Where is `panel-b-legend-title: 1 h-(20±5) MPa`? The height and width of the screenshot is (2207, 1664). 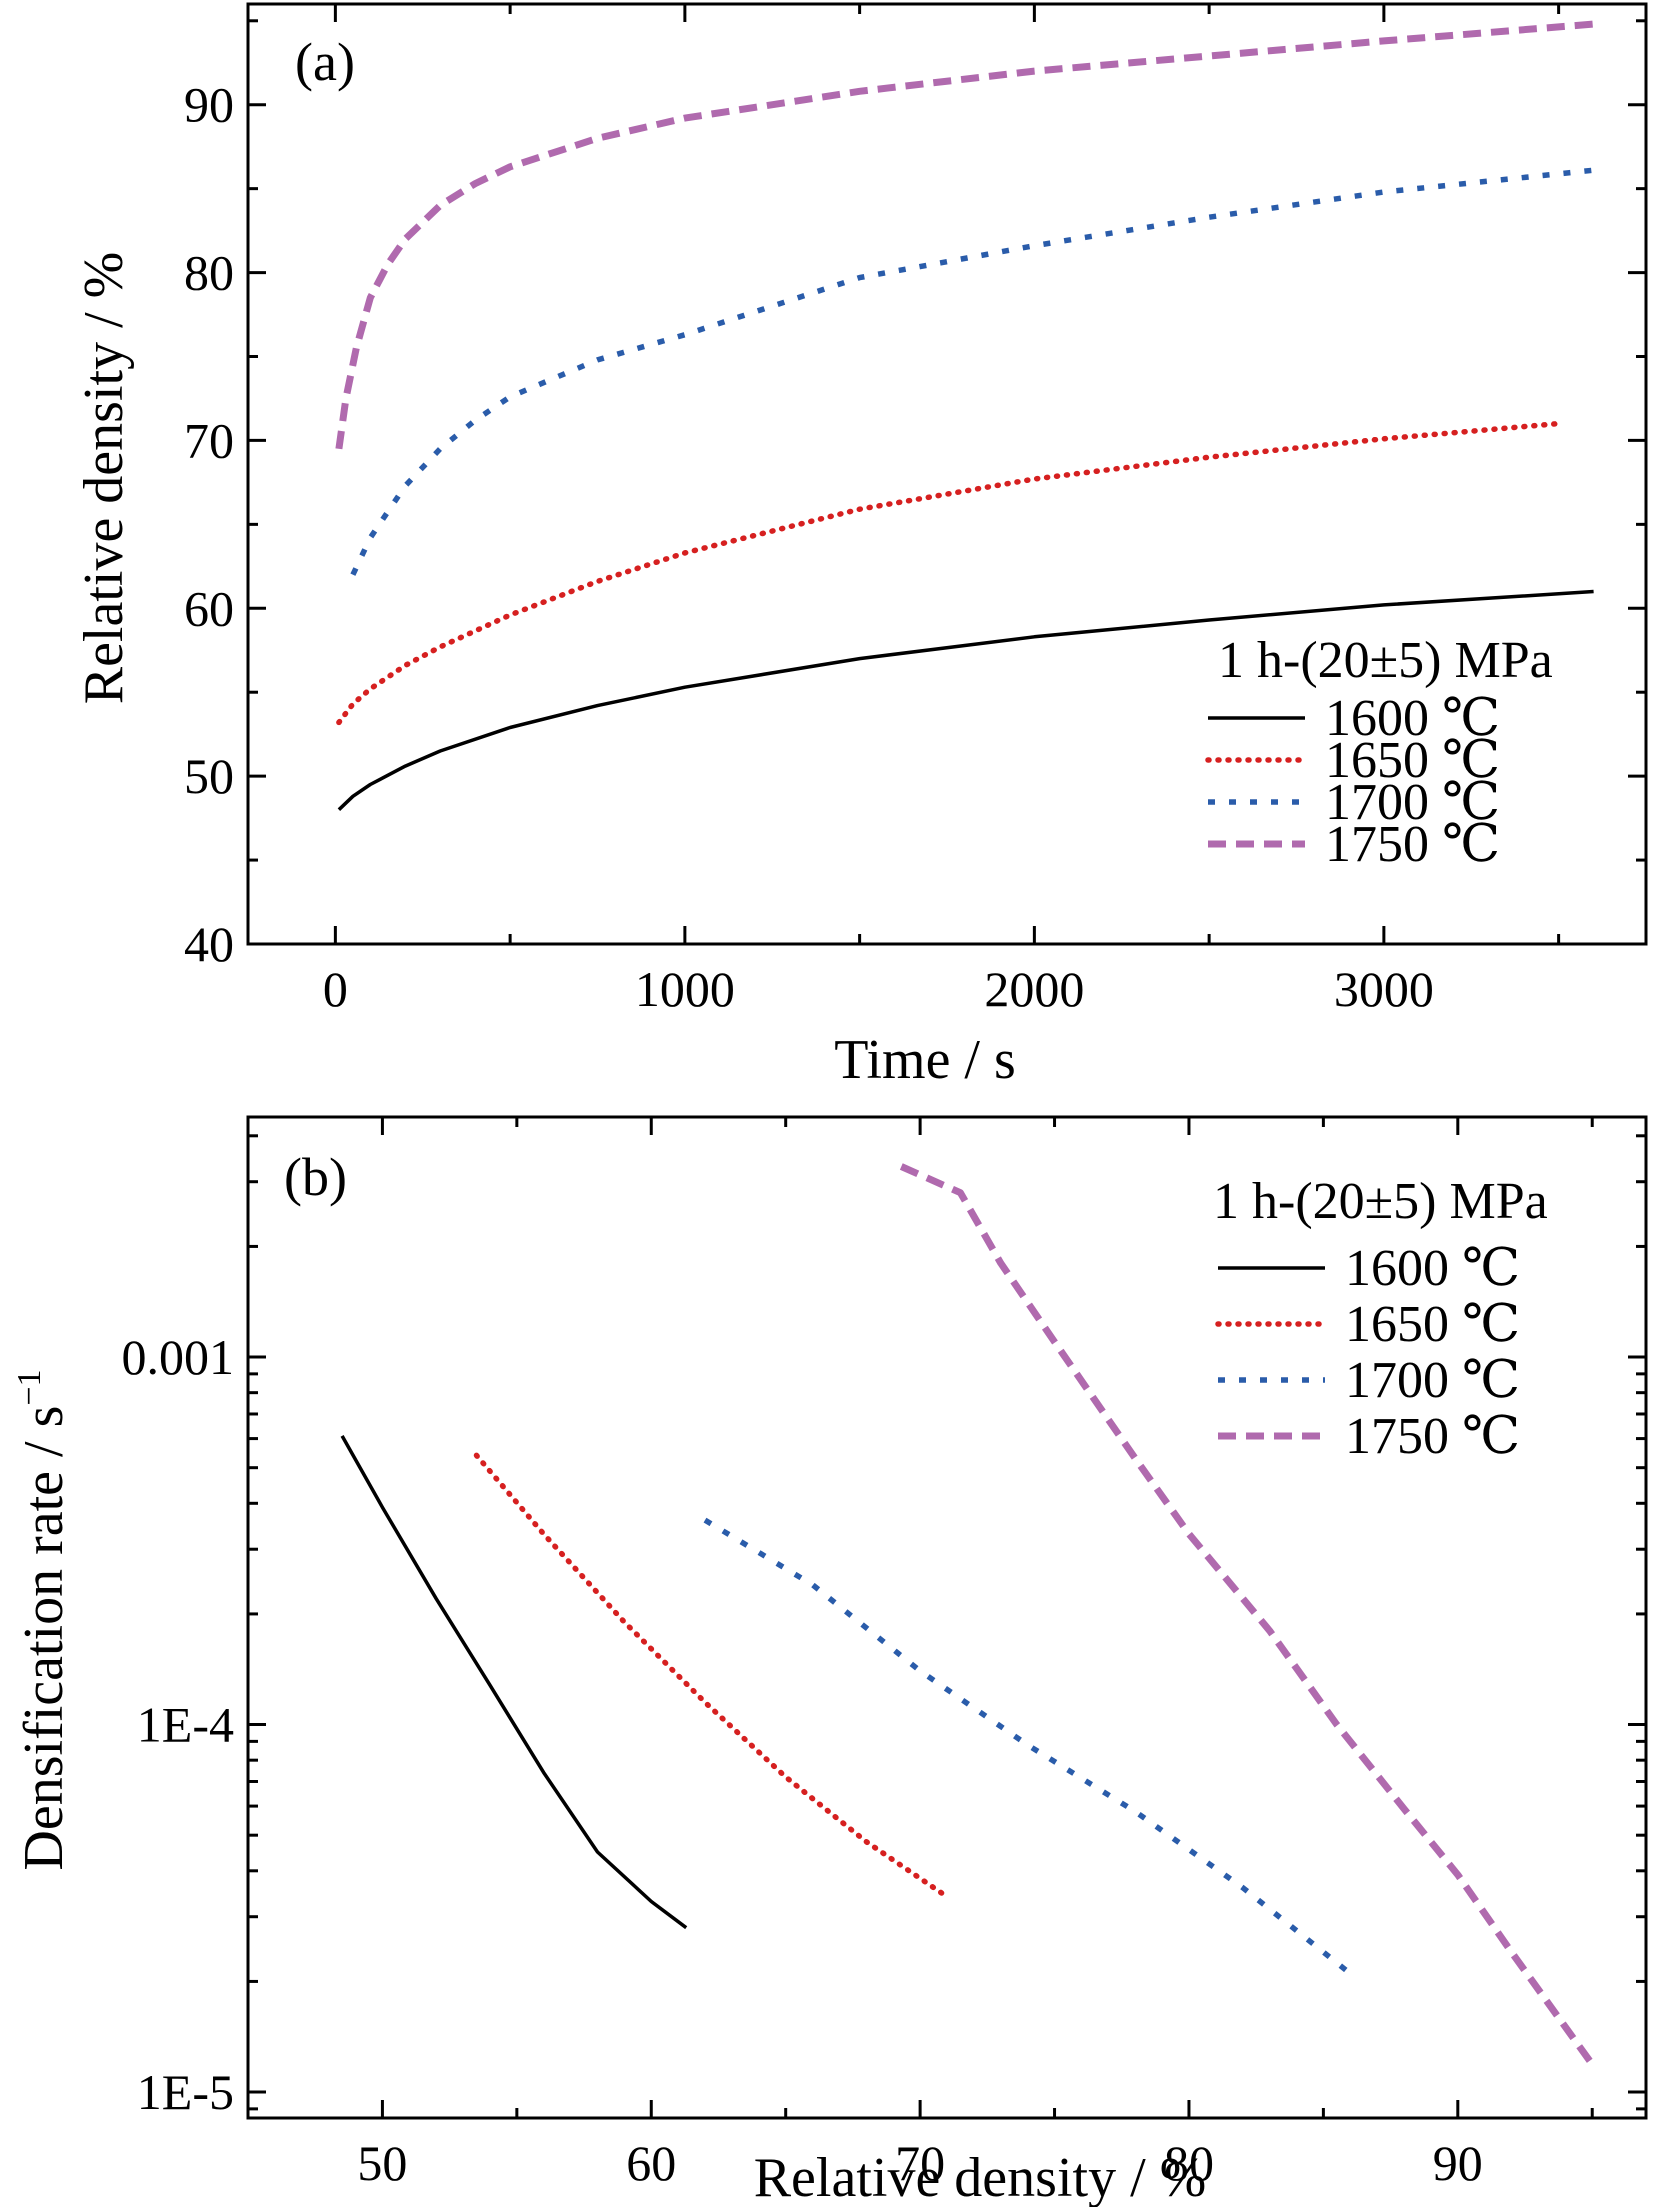 panel-b-legend-title: 1 h-(20±5) MPa is located at coordinates (1380, 1201).